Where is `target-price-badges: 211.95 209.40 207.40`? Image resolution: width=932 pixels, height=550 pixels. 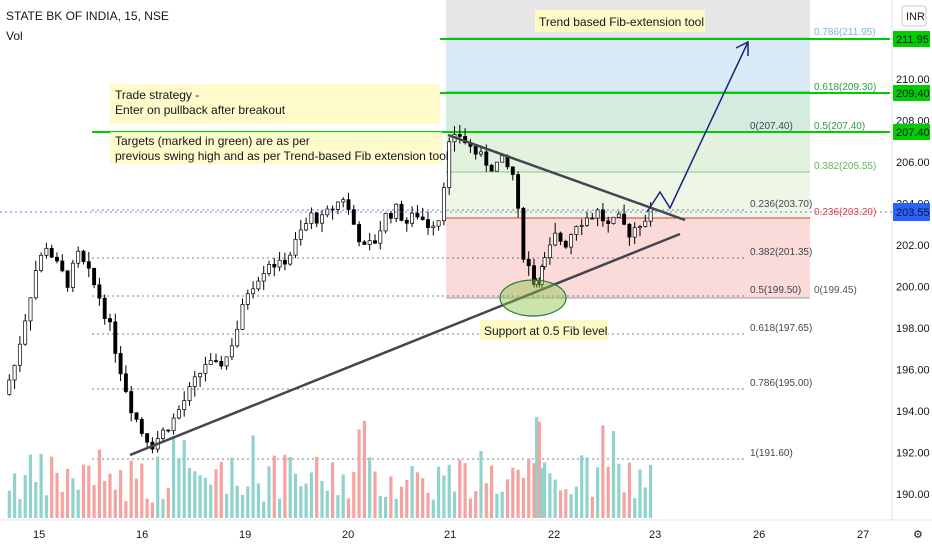 target-price-badges: 211.95 209.40 207.40 is located at coordinates (911, 85).